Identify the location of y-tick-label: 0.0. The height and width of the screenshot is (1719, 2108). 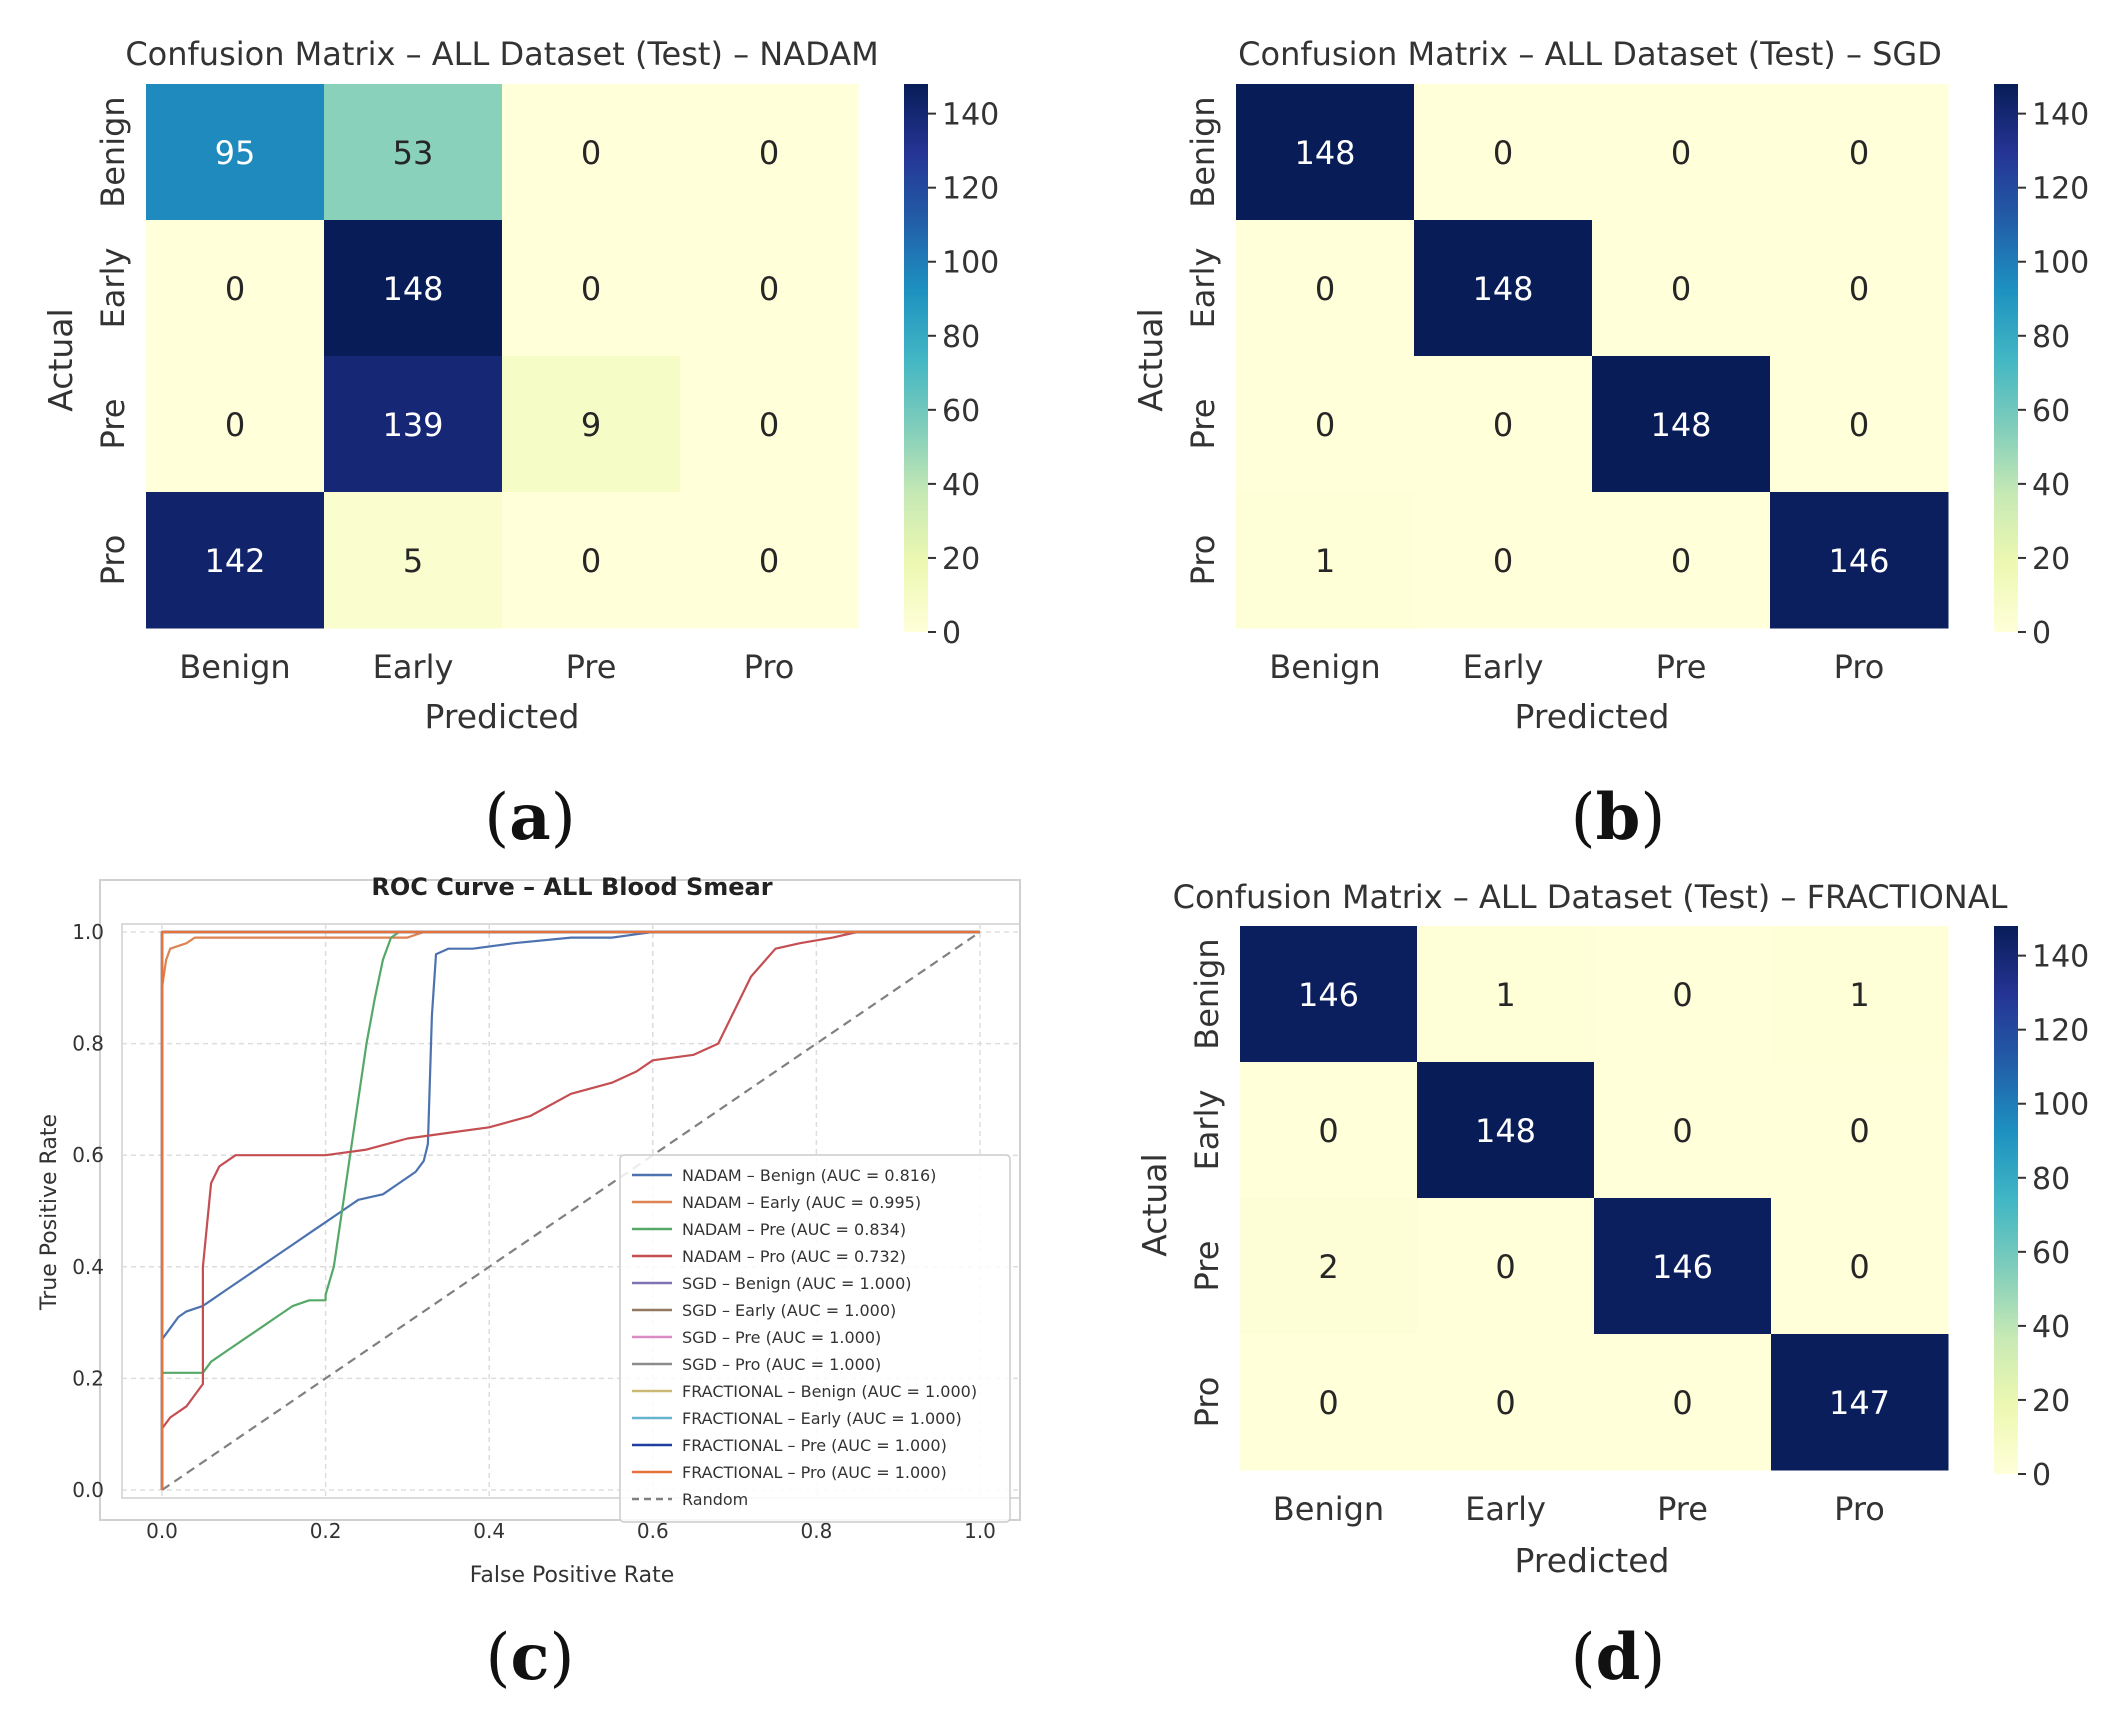
(88, 1490).